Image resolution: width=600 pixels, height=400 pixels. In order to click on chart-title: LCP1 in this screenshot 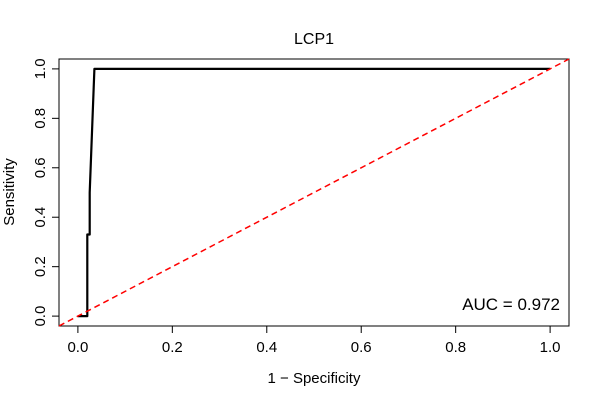, I will do `click(314, 39)`.